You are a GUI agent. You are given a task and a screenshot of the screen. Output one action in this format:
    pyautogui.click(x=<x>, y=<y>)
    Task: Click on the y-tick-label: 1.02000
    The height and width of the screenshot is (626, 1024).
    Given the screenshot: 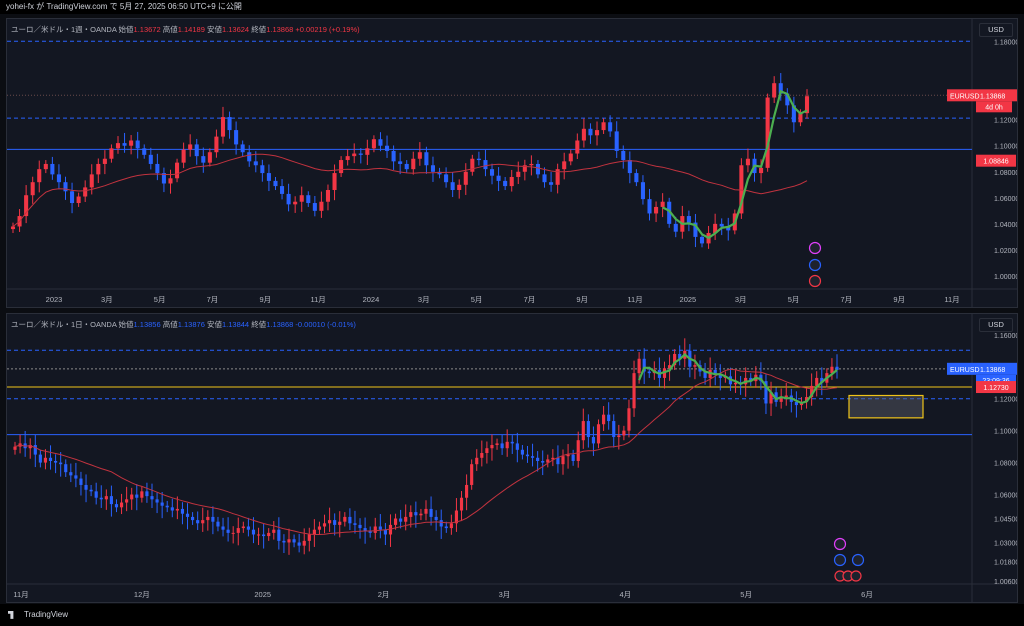 What is the action you would take?
    pyautogui.click(x=1006, y=251)
    